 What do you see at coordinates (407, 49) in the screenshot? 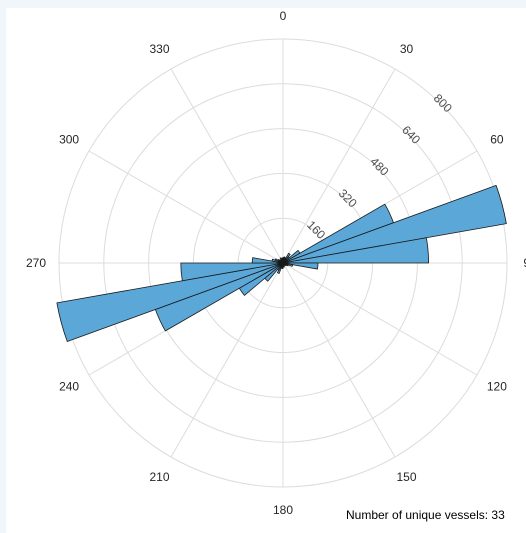
I see `angle-tick-30: 30` at bounding box center [407, 49].